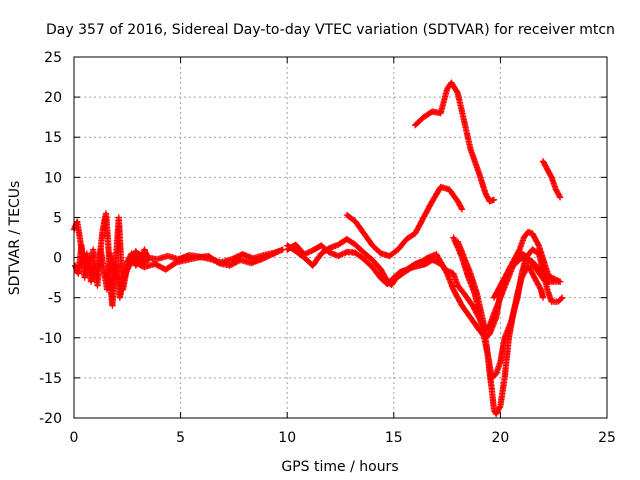 This screenshot has height=480, width=640. I want to click on y-tick-label: 5, so click(57, 218).